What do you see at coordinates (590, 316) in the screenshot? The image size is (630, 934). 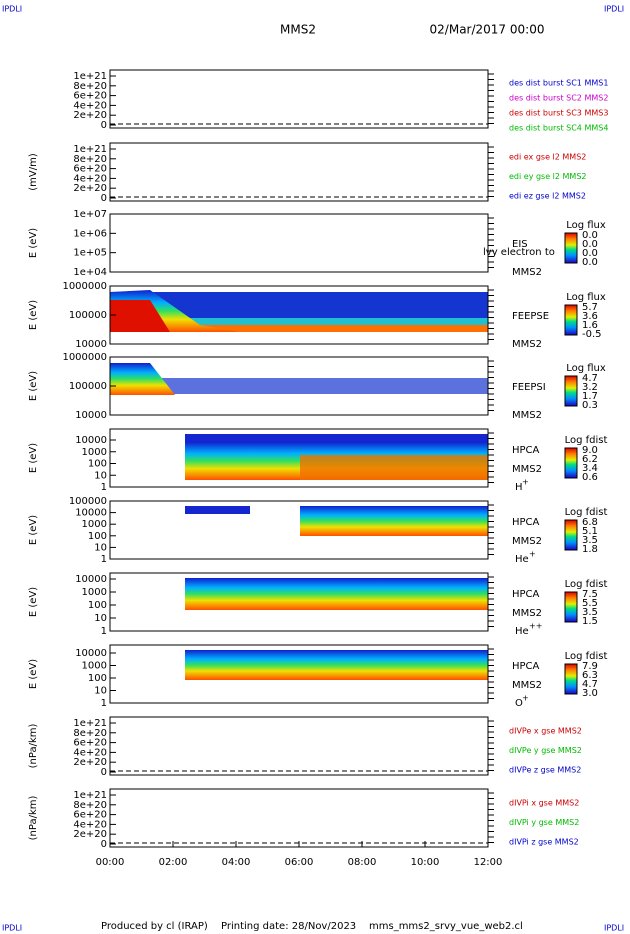 I see `colorbar-tick-label: 3.6` at bounding box center [590, 316].